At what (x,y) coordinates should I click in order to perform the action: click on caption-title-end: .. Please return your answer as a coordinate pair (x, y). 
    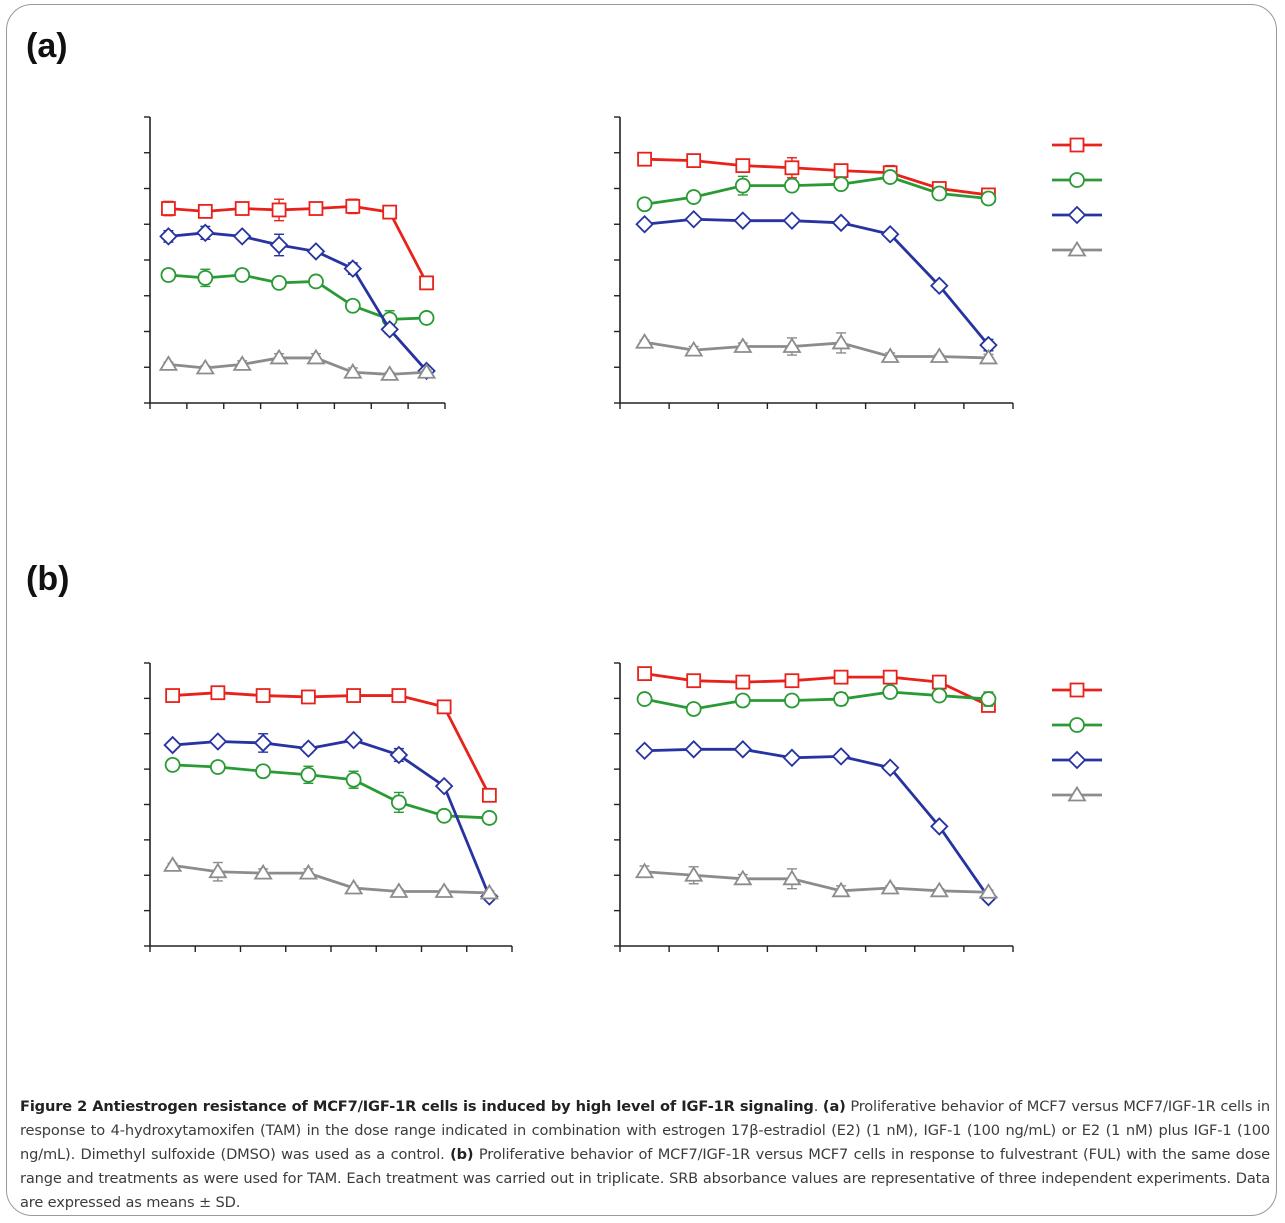
    Looking at the image, I should click on (816, 1106).